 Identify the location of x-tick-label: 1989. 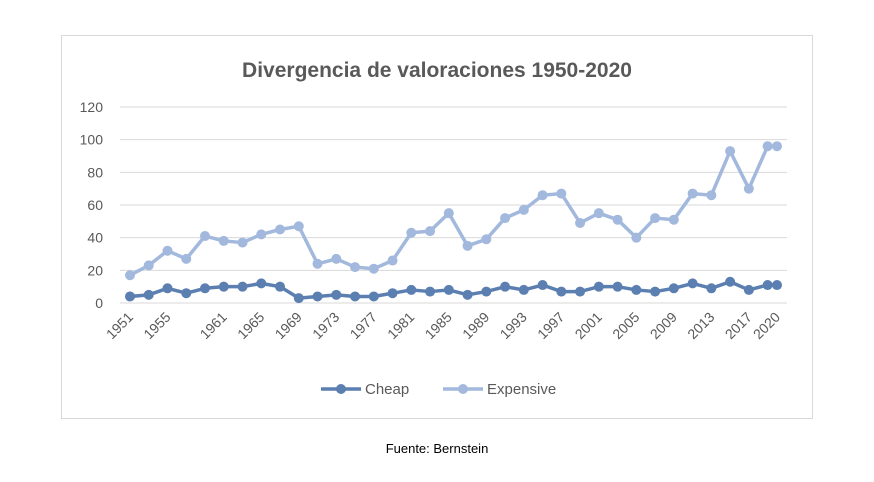
(475, 325).